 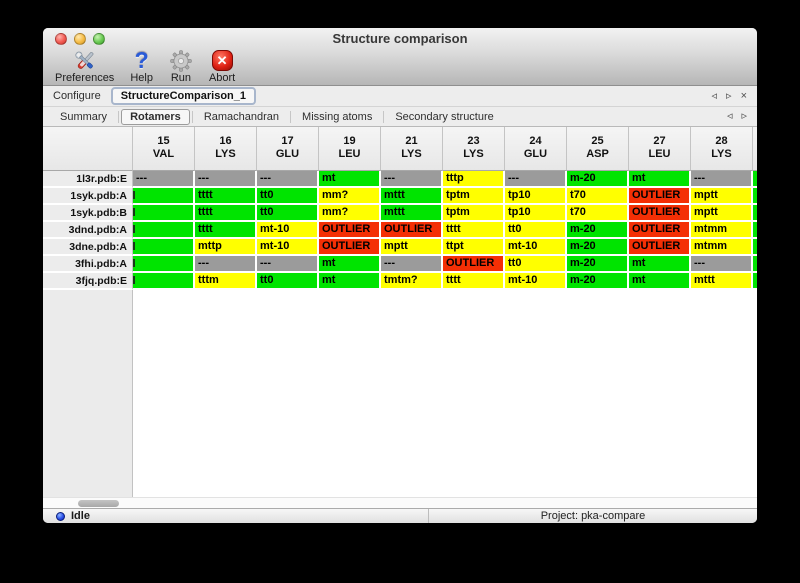 What do you see at coordinates (88, 213) in the screenshot?
I see `row-label: 1syk.pdb:B` at bounding box center [88, 213].